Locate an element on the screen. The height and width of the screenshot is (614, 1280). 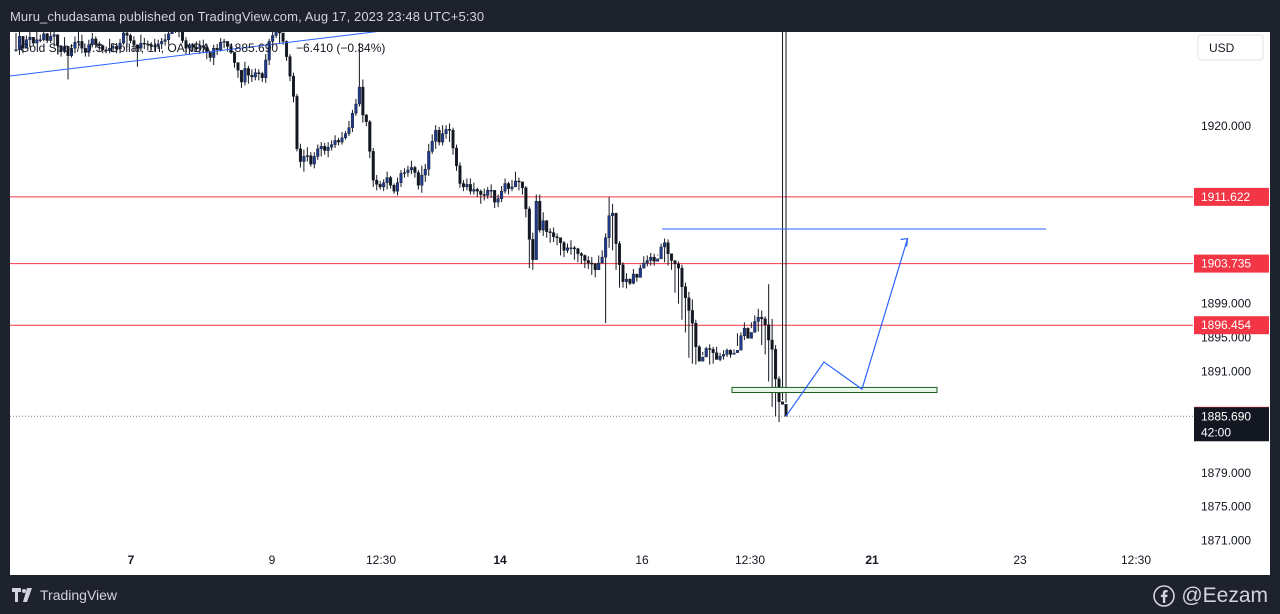
x-tick-label: 12:30 is located at coordinates (381, 560).